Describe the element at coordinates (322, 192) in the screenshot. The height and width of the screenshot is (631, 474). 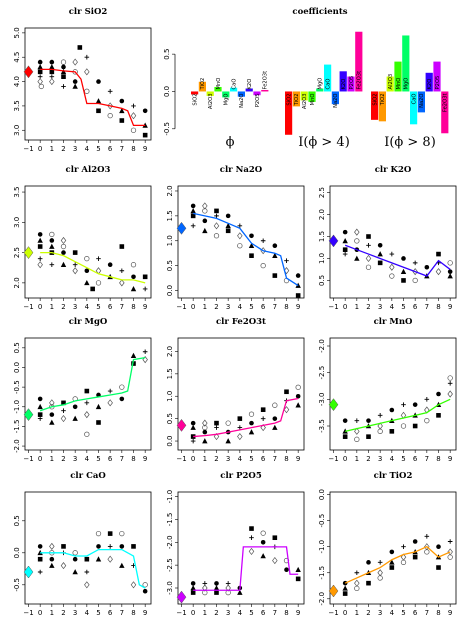
I see `y-tick-label: 2.5` at that location.